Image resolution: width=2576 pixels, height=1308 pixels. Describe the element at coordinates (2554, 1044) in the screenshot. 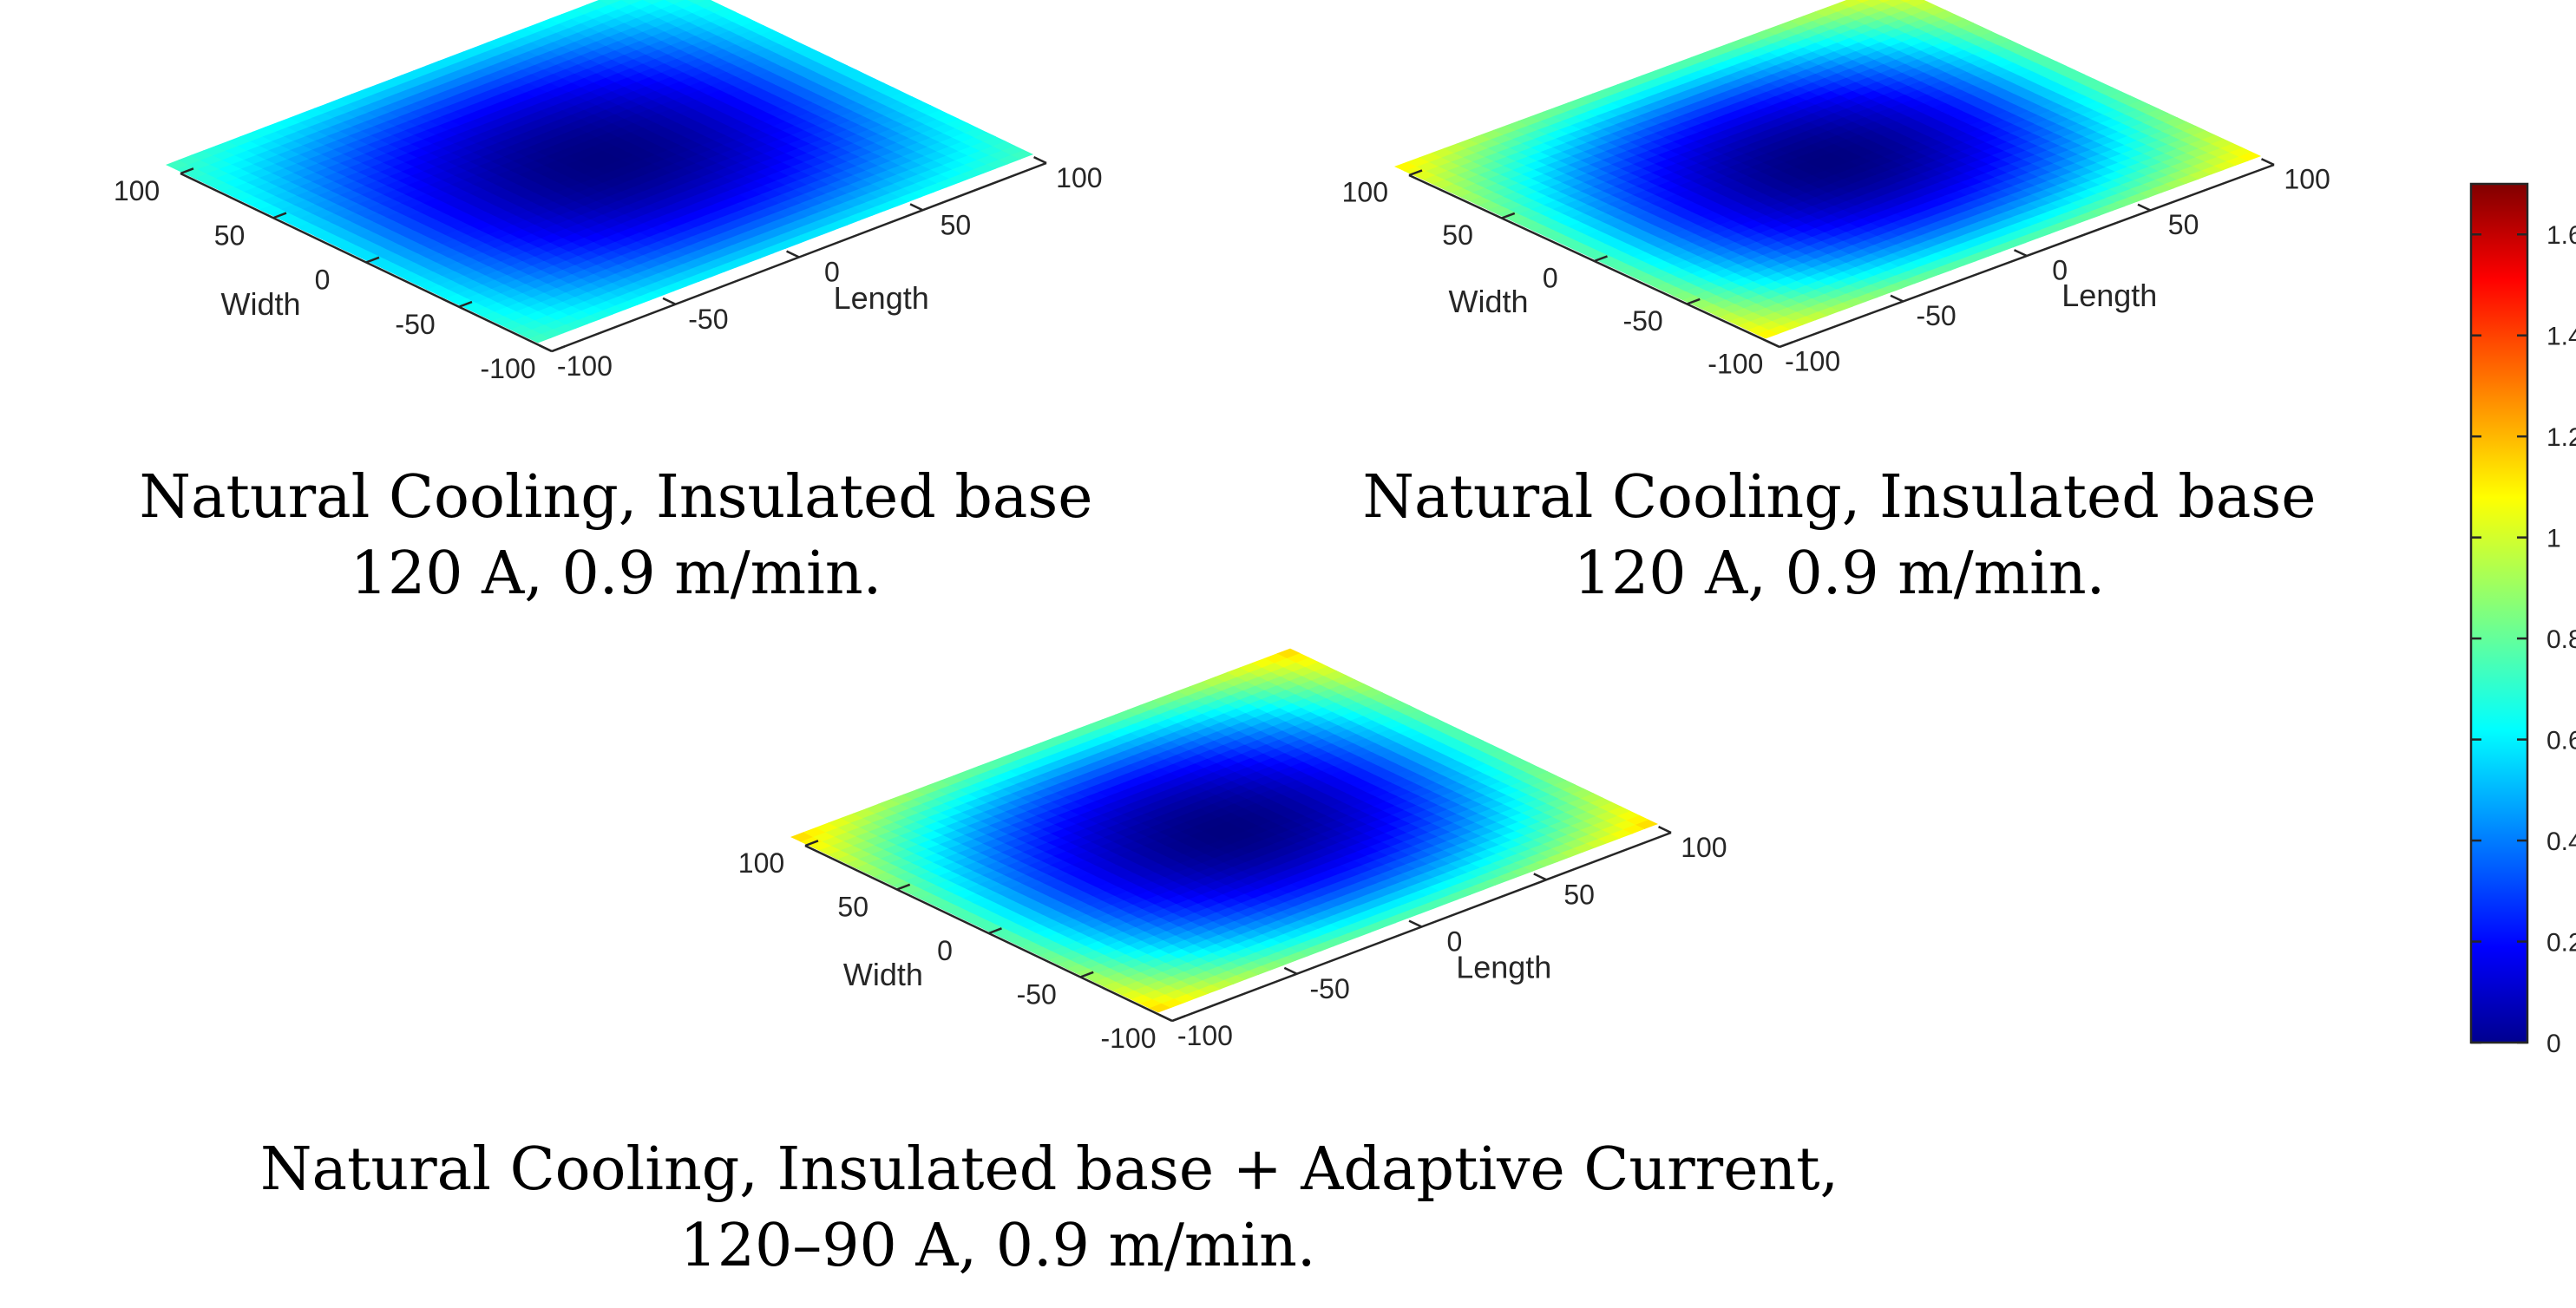

I see `colorbar-tick-label: 0` at that location.